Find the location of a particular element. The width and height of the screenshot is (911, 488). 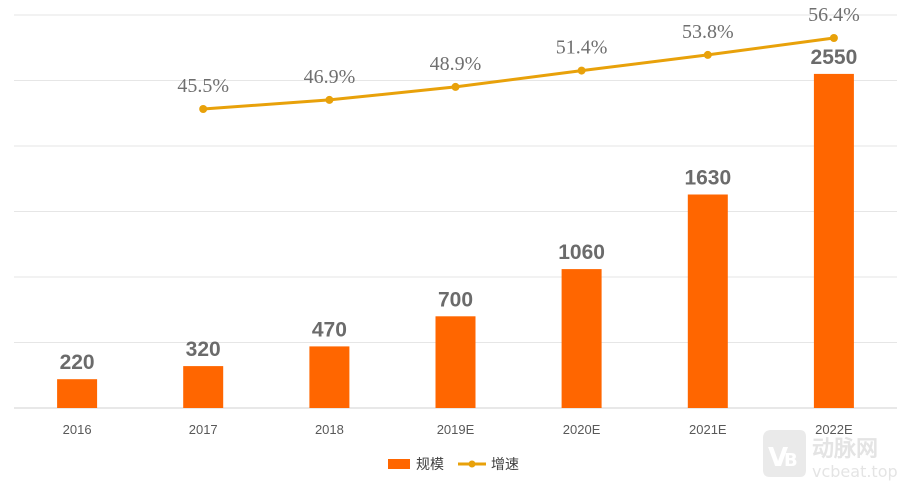

watermark: V B 动脉网 vcbeat.top is located at coordinates (830, 455).